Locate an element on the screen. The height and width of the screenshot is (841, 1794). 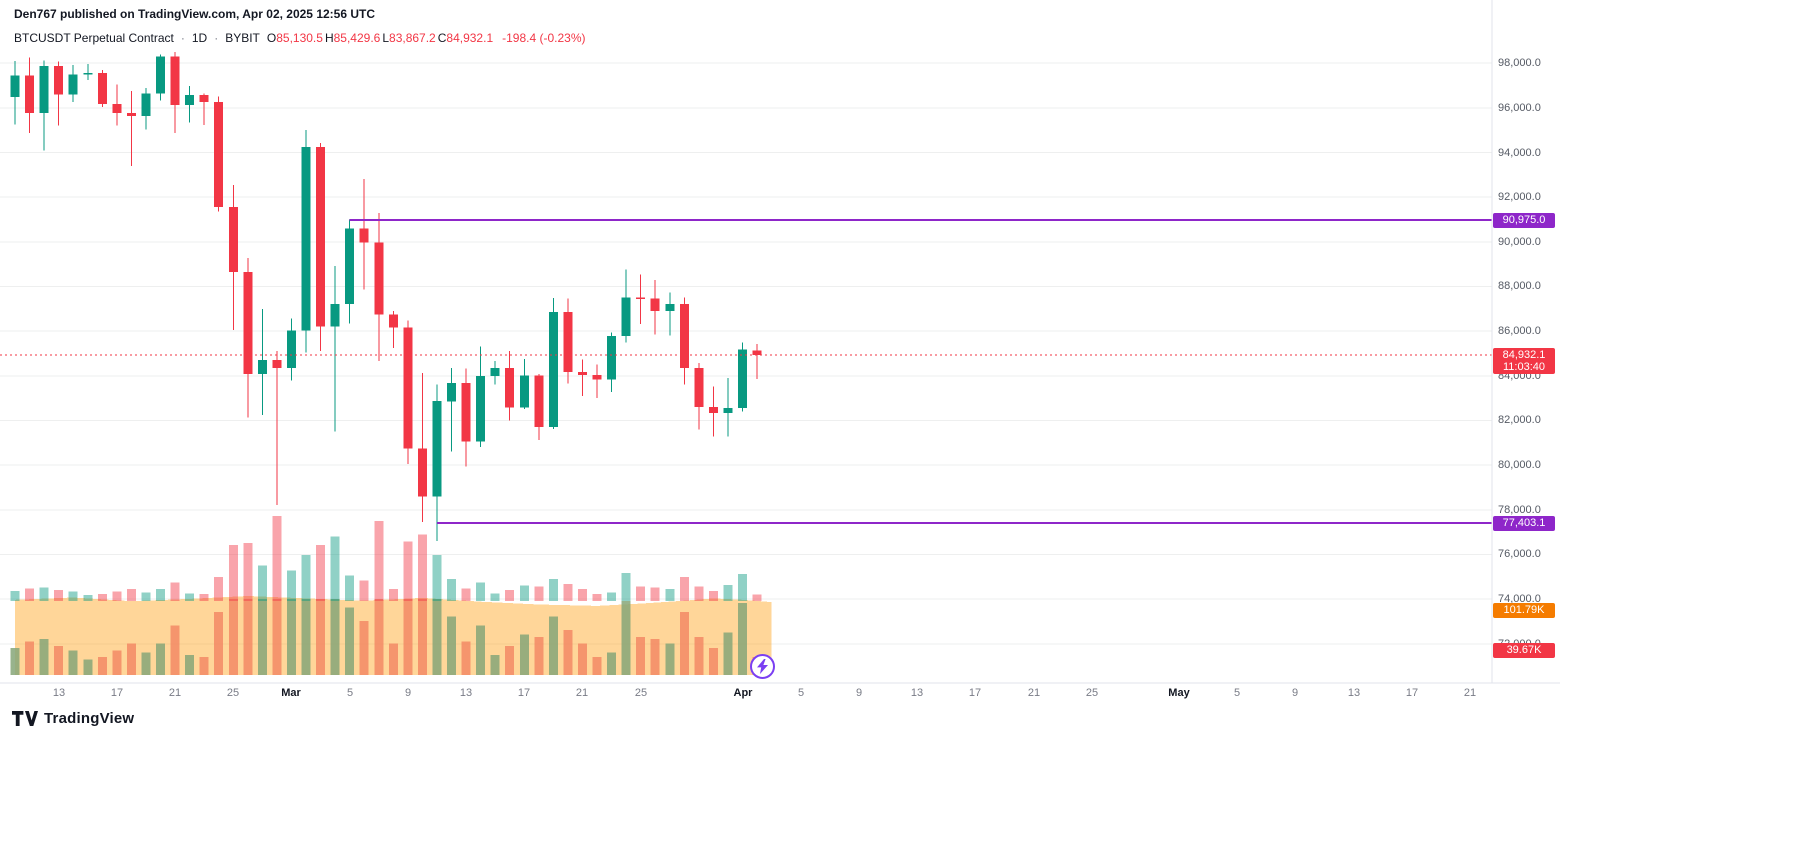
tradingview-logo-icon is located at coordinates (25, 718).